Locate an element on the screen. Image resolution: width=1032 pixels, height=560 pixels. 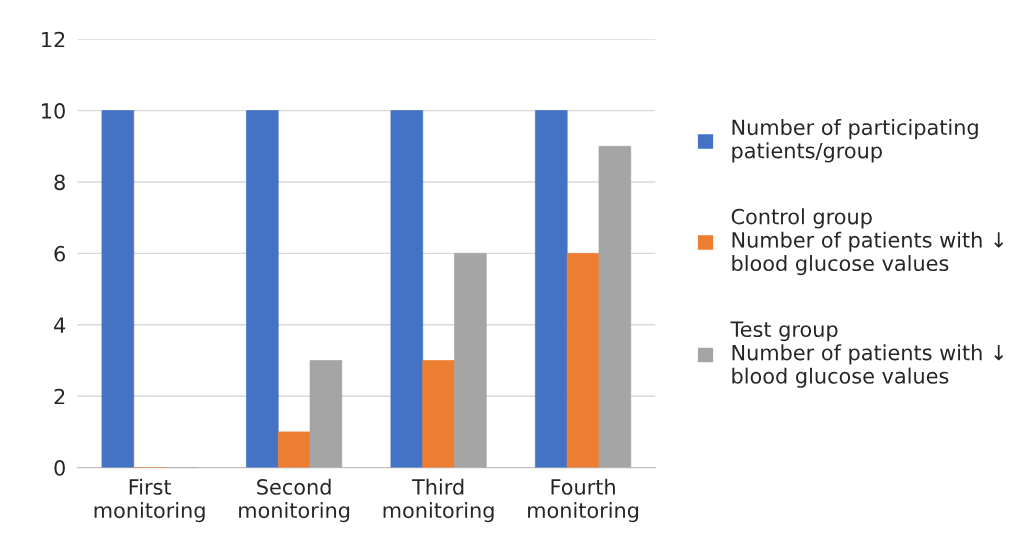
y-tick-label: 4 is located at coordinates (60, 325).